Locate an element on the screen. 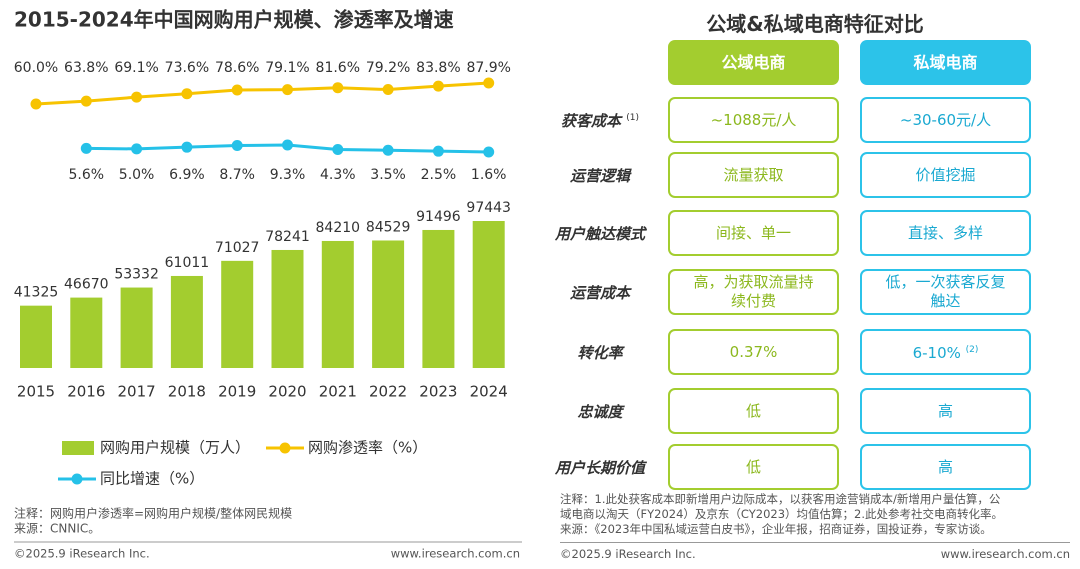 This screenshot has height=569, width=1080. cell-text: 低 is located at coordinates (753, 410).